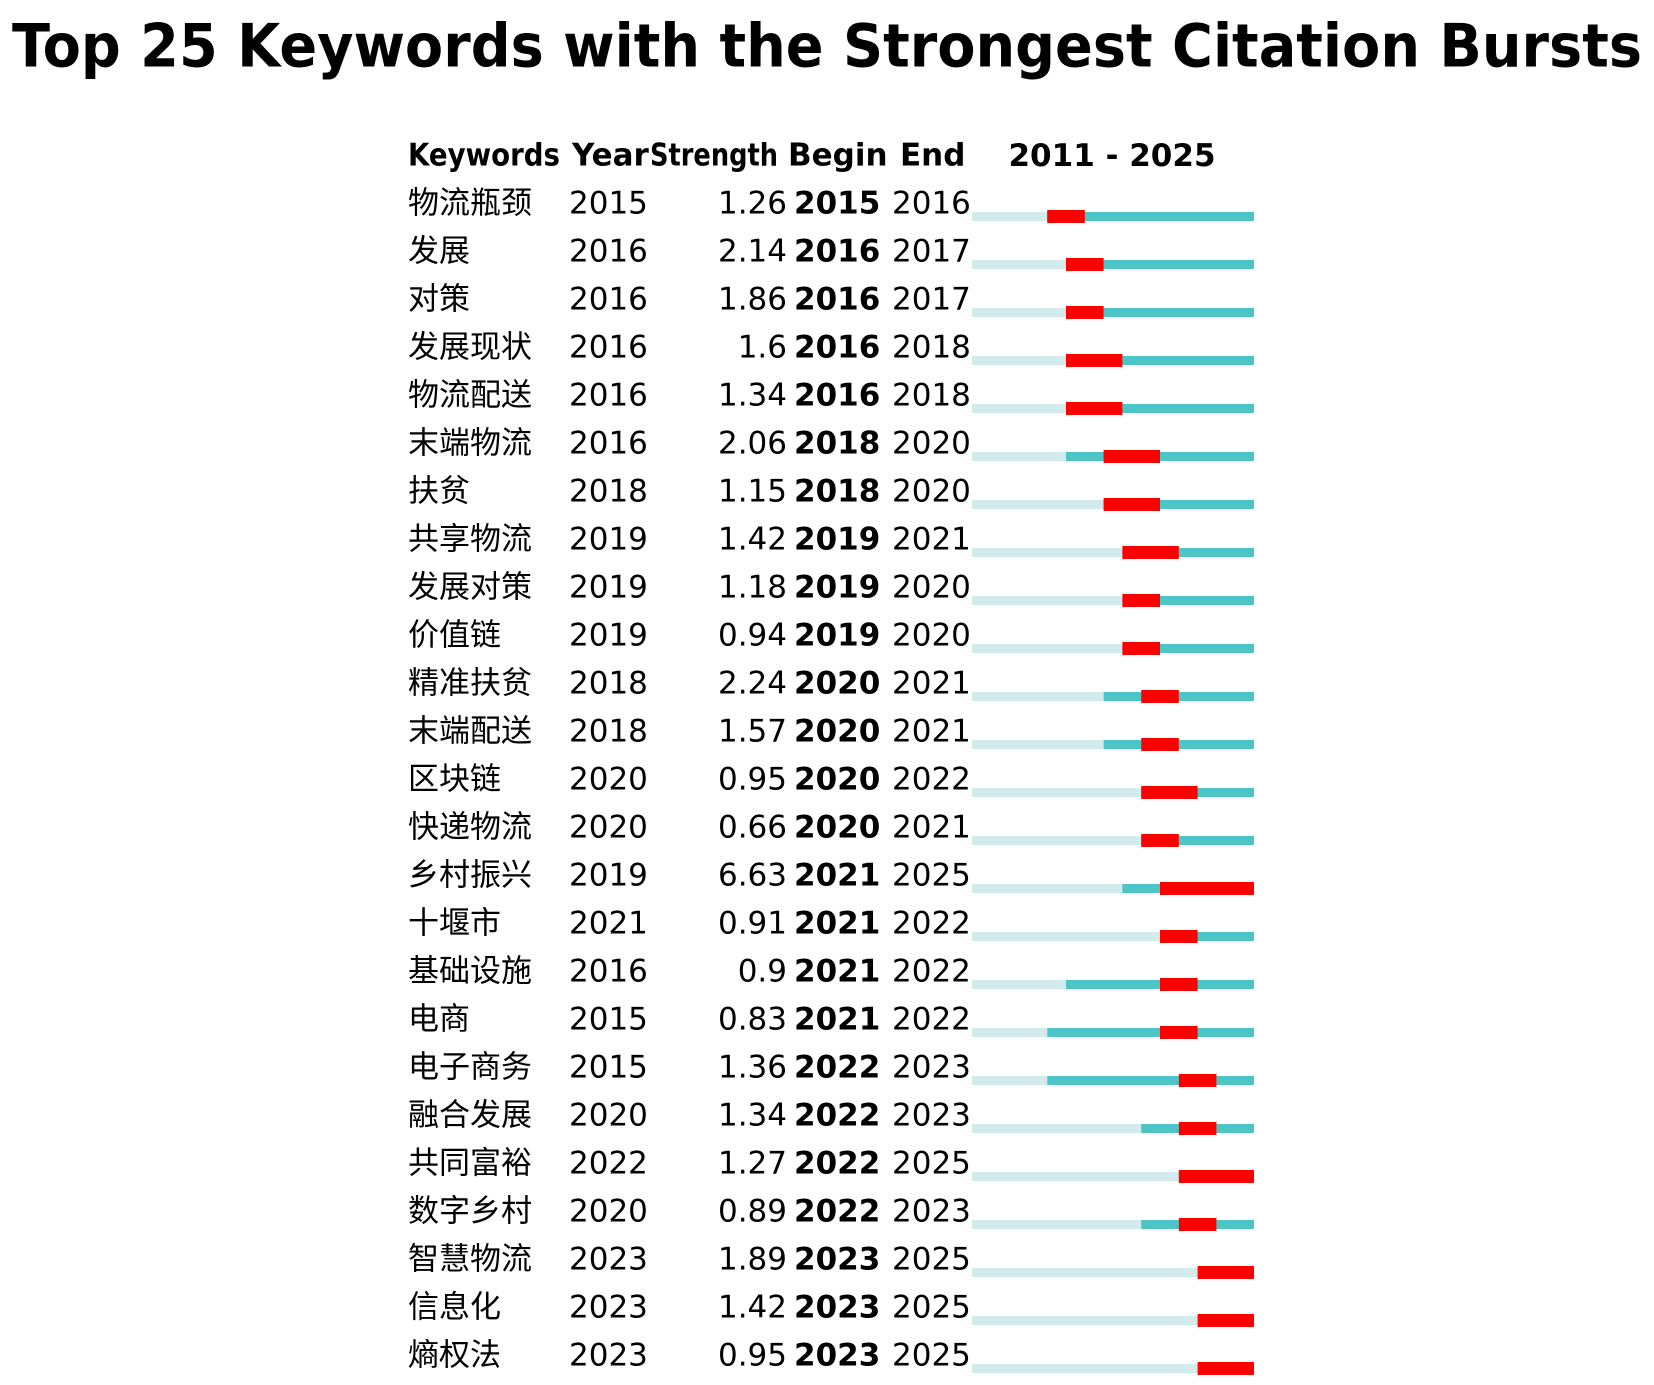 This screenshot has height=1385, width=1654. Describe the element at coordinates (439, 492) in the screenshot. I see `keyword: 扶贫` at that location.